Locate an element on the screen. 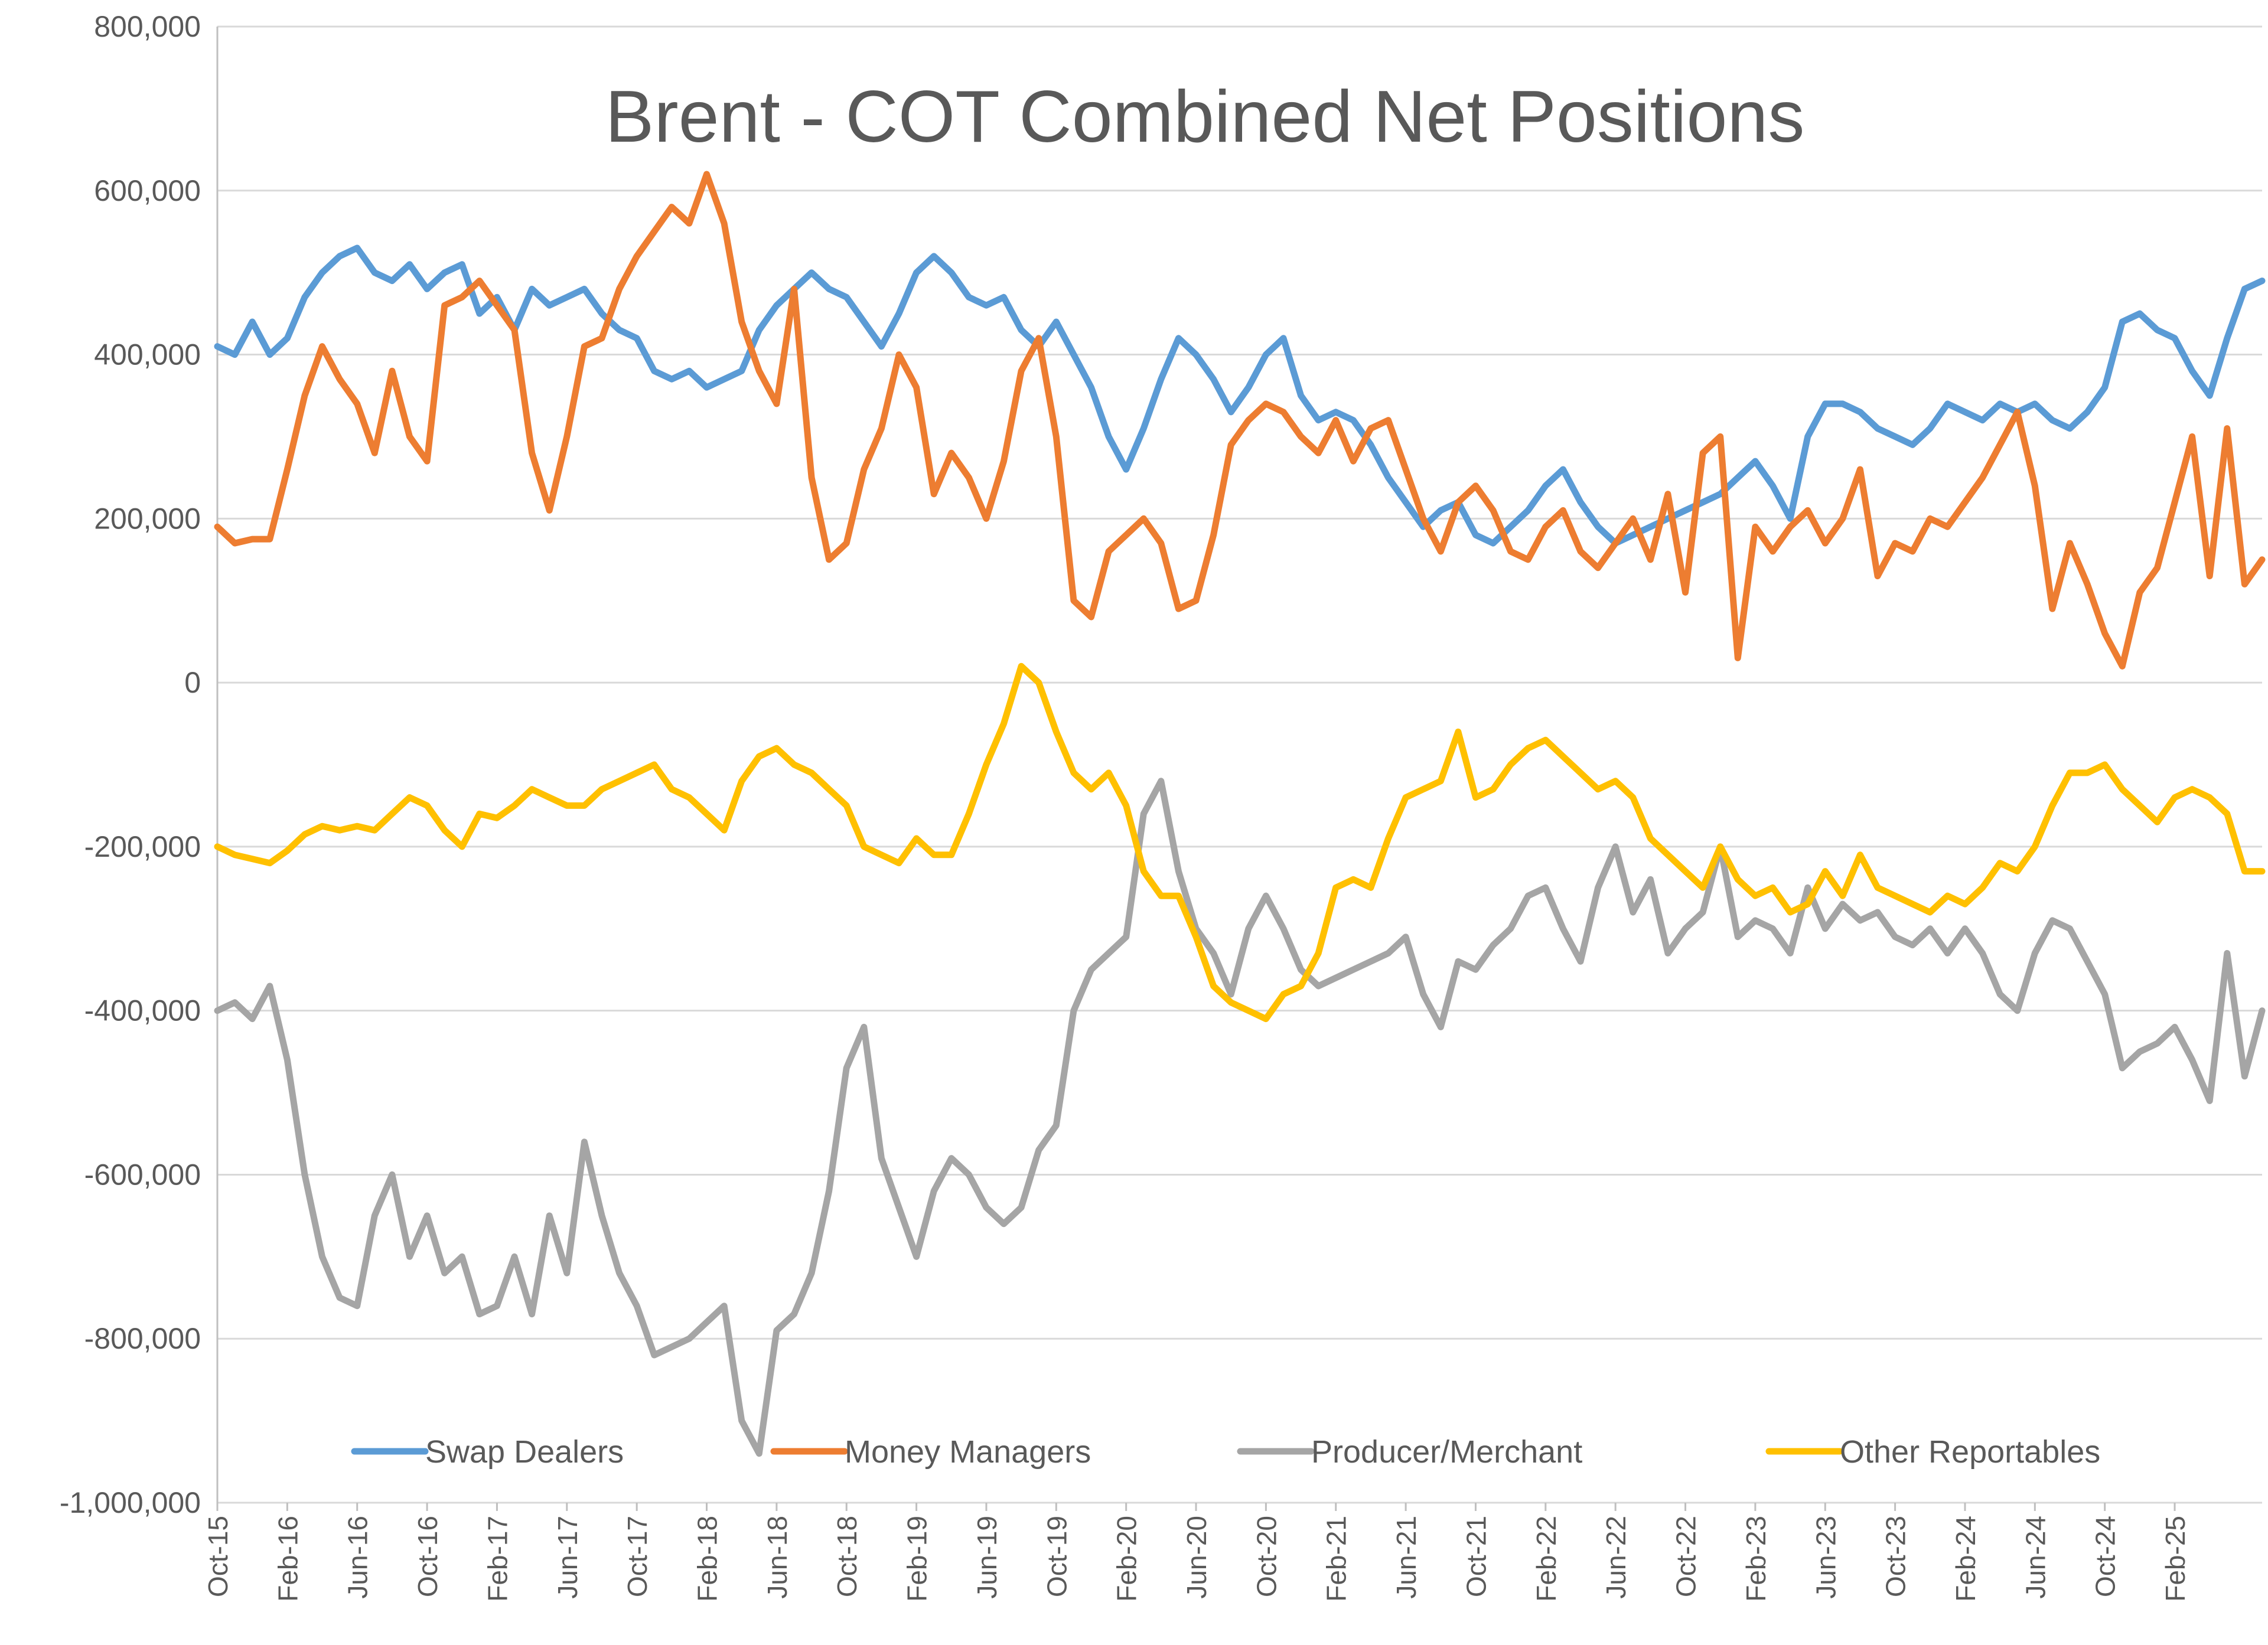  x-tick-label: Oct-19 is located at coordinates (1056, 1556).